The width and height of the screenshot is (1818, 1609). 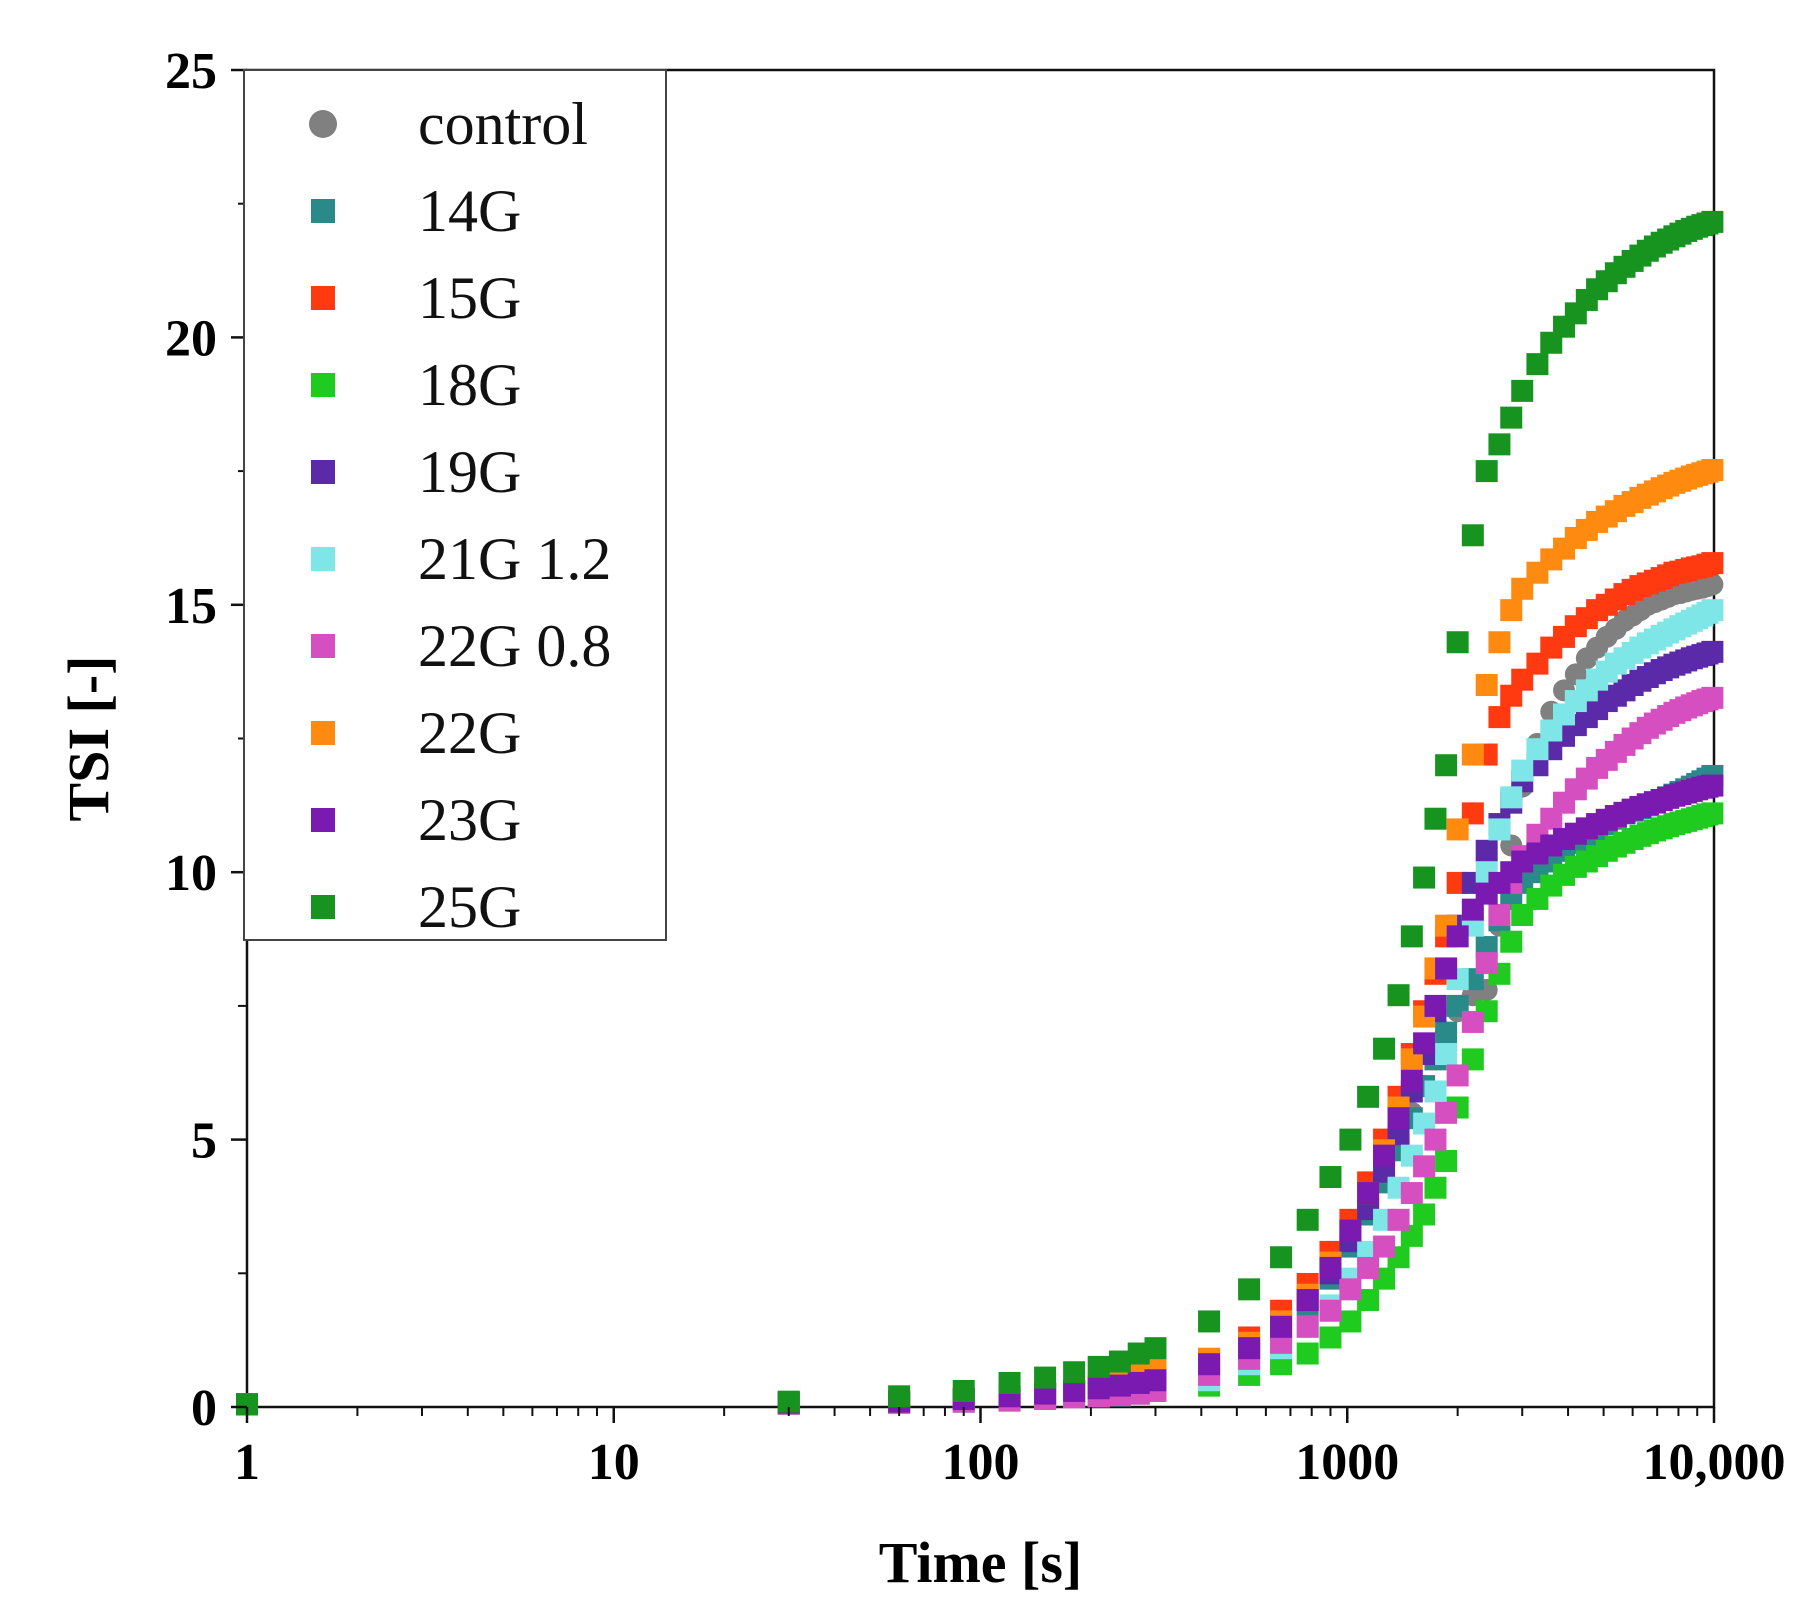 I want to click on legend-label: 23G, so click(x=469, y=820).